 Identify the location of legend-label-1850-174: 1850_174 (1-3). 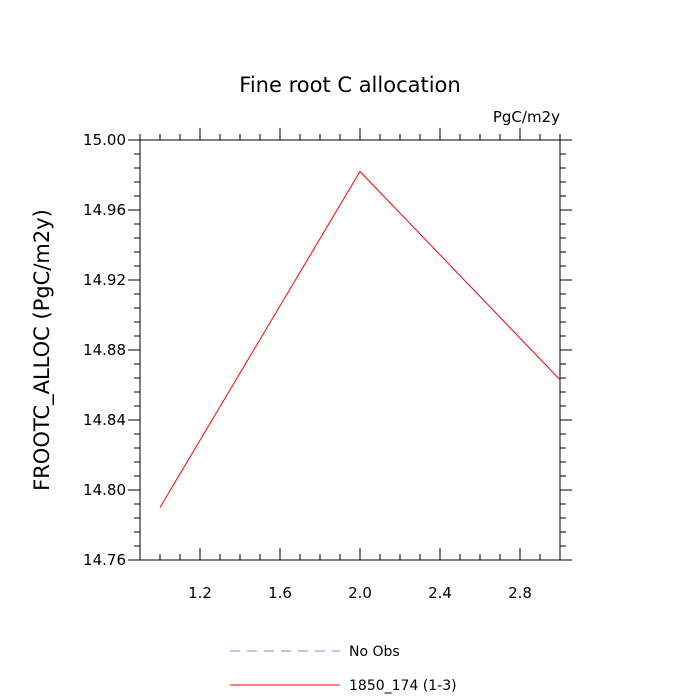
(403, 686).